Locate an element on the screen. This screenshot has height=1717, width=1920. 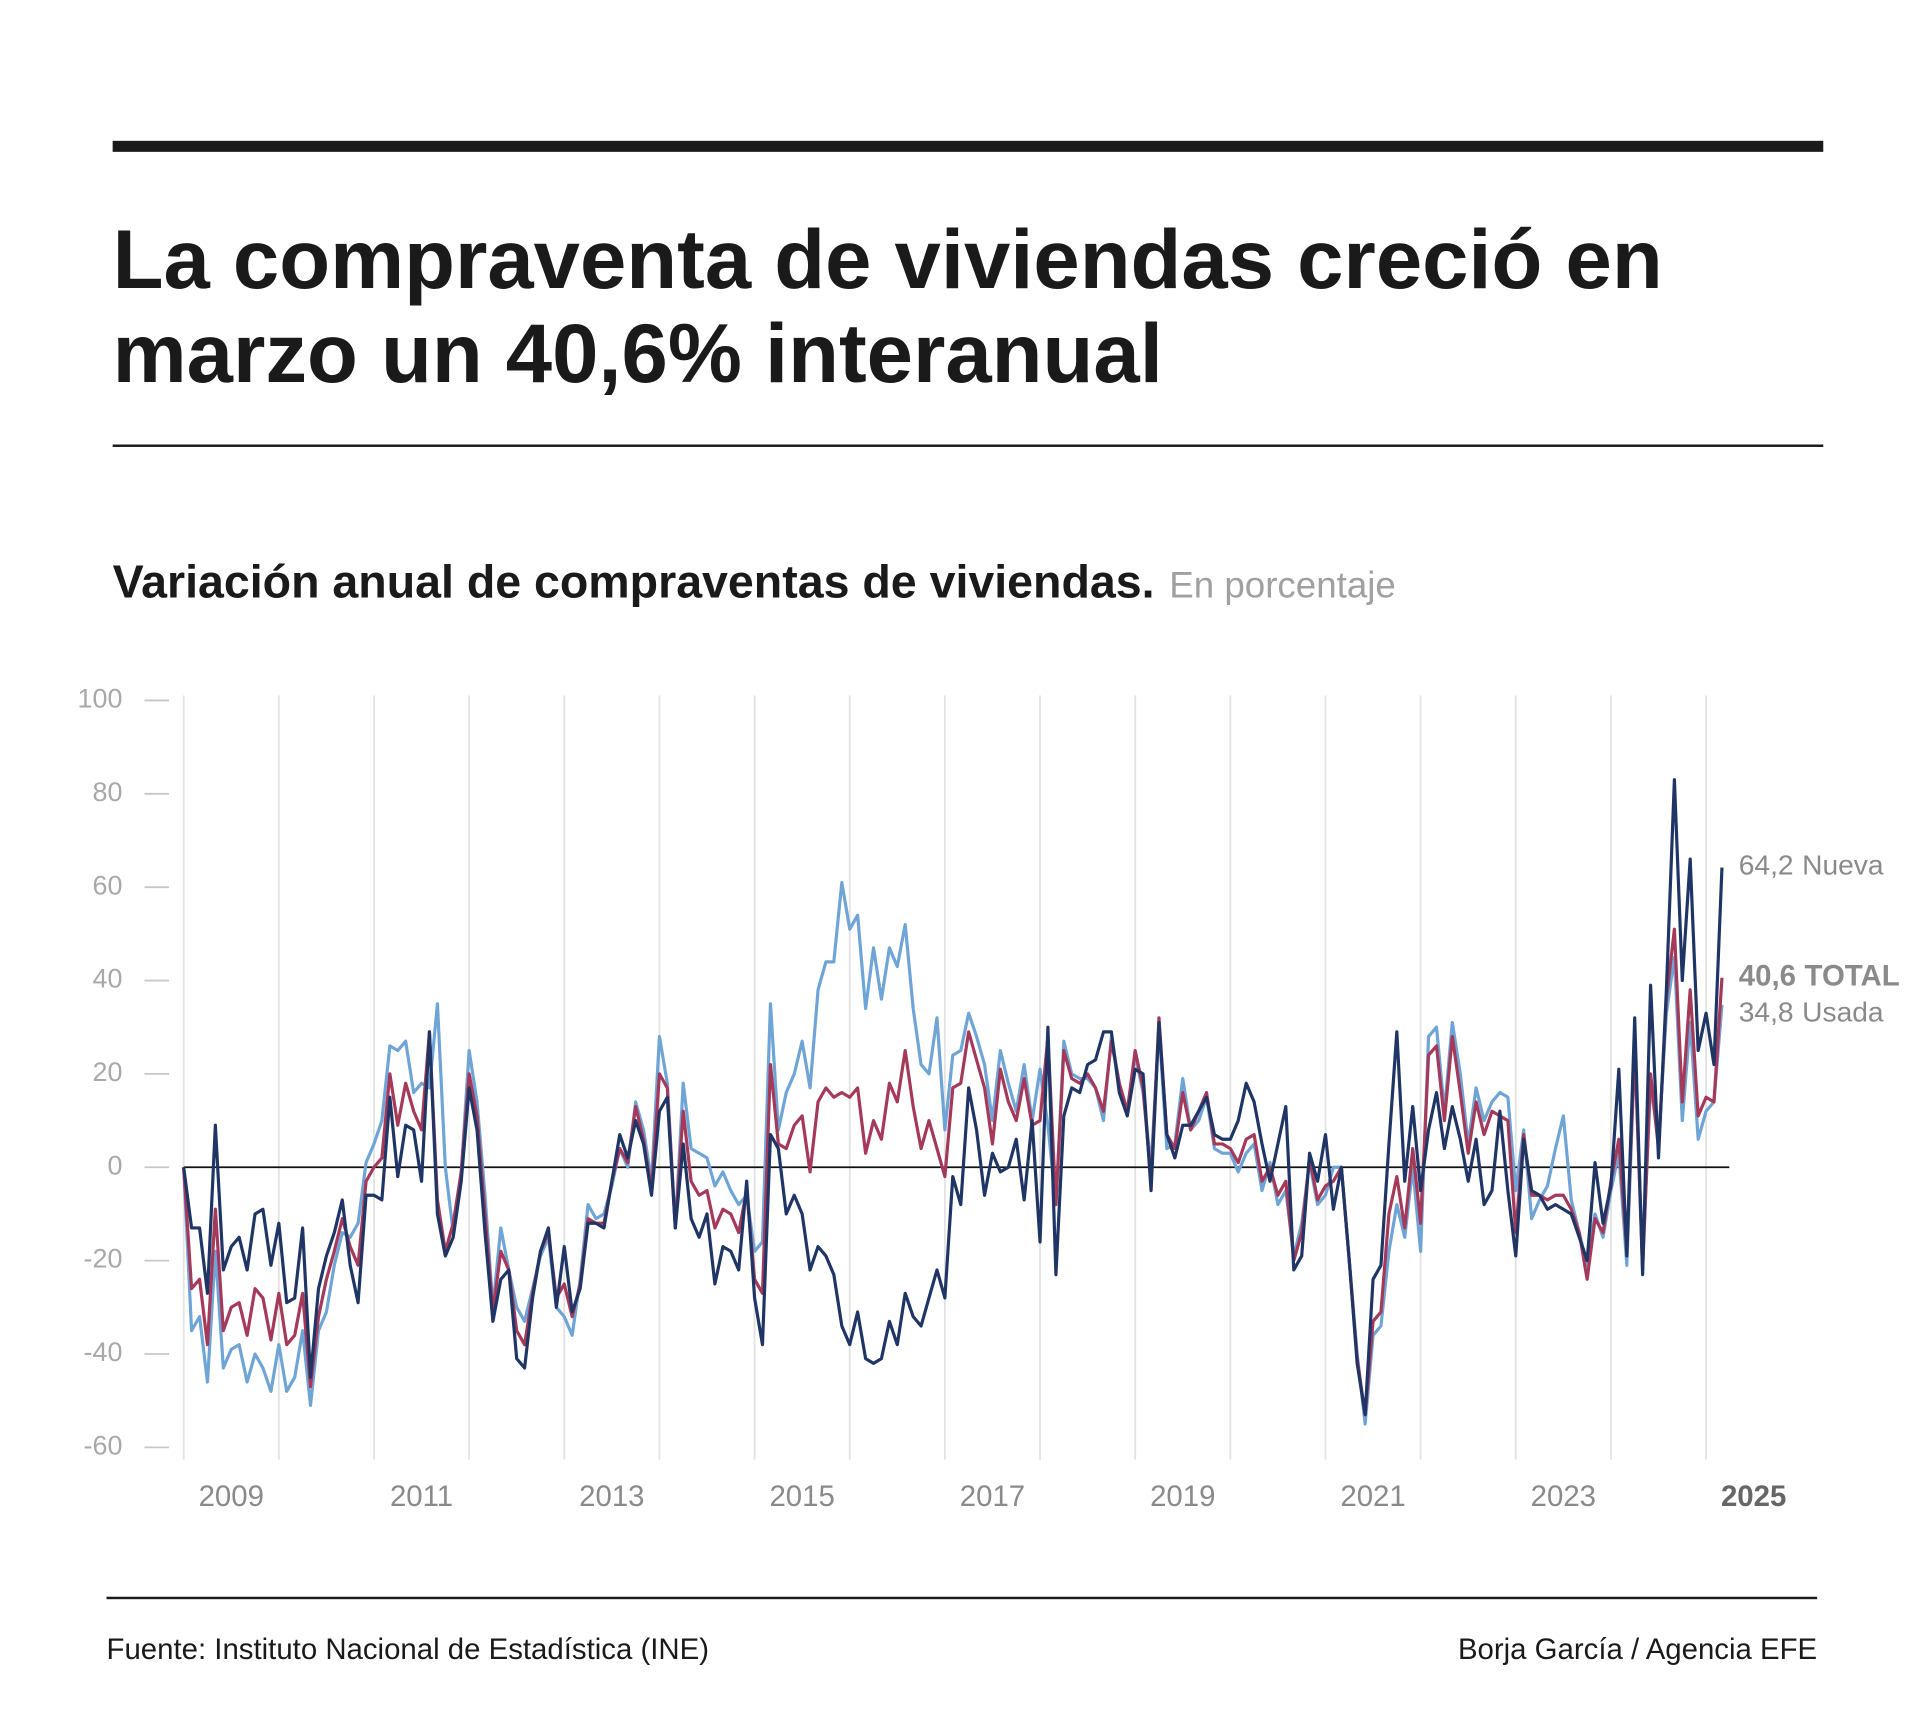
x-tick-label: 2015 is located at coordinates (801, 1496).